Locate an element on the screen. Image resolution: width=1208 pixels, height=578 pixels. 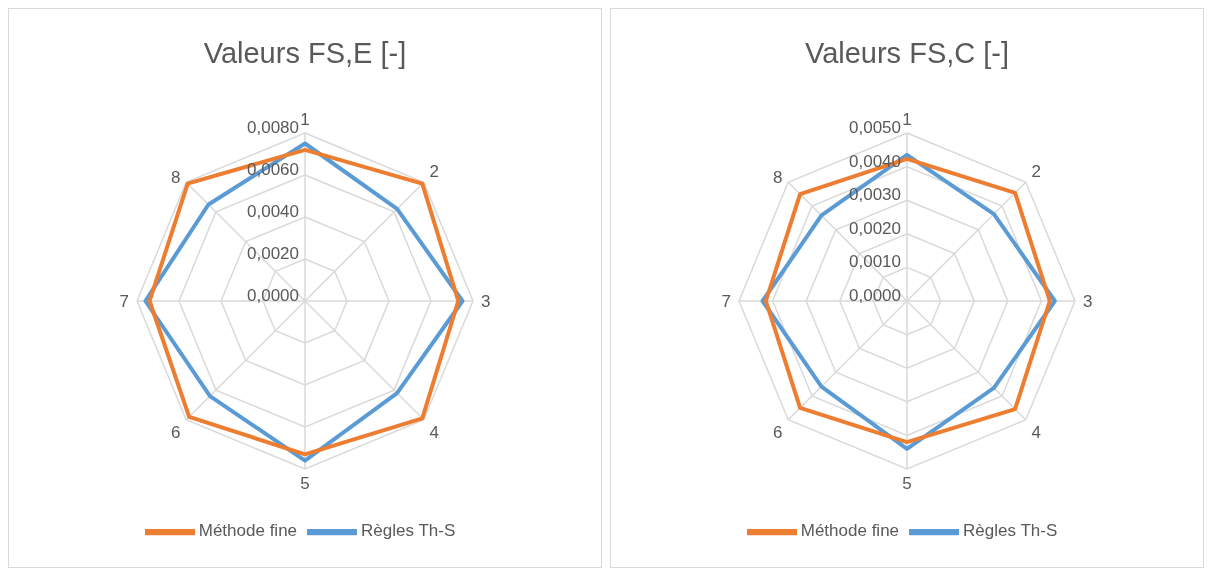
y-tick-label: 0,0040 is located at coordinates (273, 211).